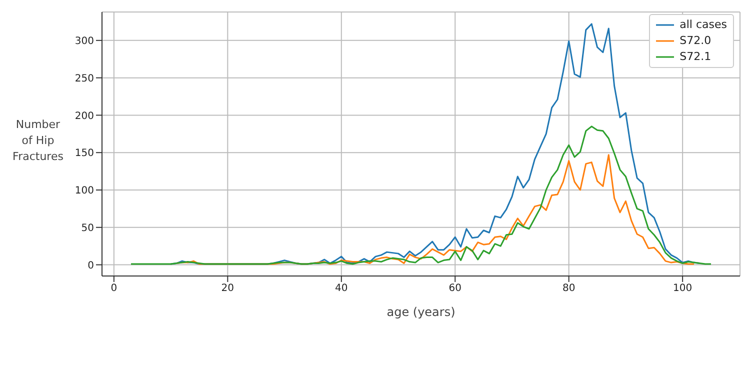 Image resolution: width=750 pixels, height=384 pixels. Describe the element at coordinates (87, 228) in the screenshot. I see `y-tick-label: 50` at that location.